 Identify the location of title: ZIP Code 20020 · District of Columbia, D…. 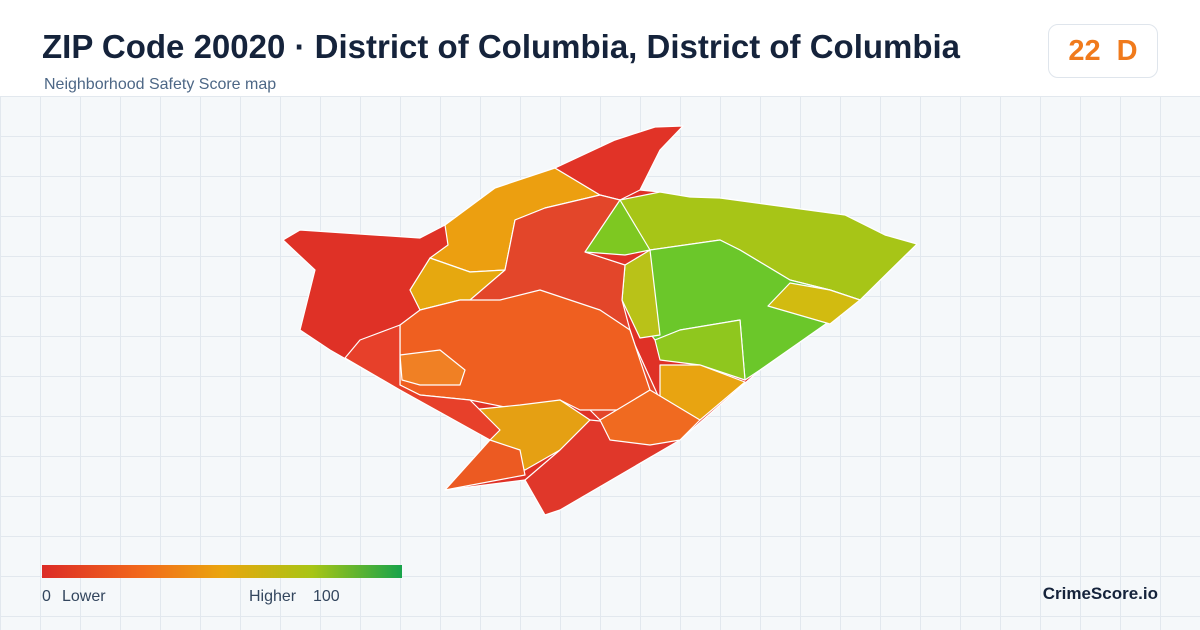
(501, 46).